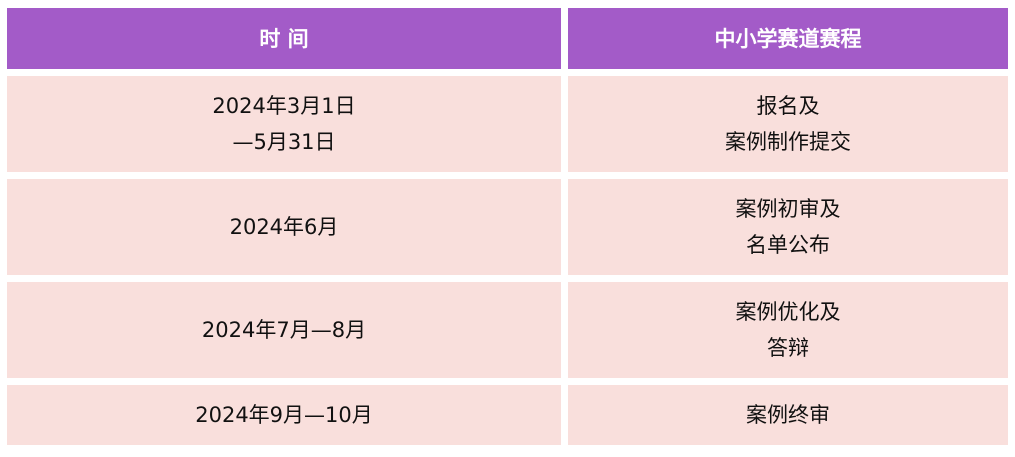  What do you see at coordinates (284, 142) in the screenshot?
I see `cell-text: —5月31日` at bounding box center [284, 142].